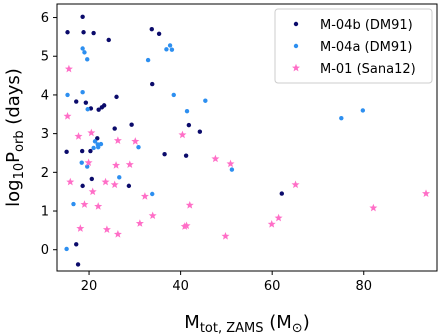 This screenshot has height=336, width=441. What do you see at coordinates (45, 134) in the screenshot?
I see `y-tick-label: 3` at bounding box center [45, 134].